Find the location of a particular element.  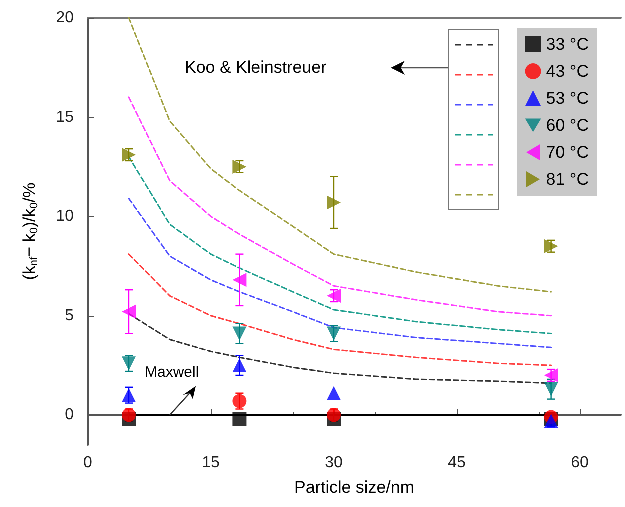

y-tick-label: 20 is located at coordinates (65, 18).